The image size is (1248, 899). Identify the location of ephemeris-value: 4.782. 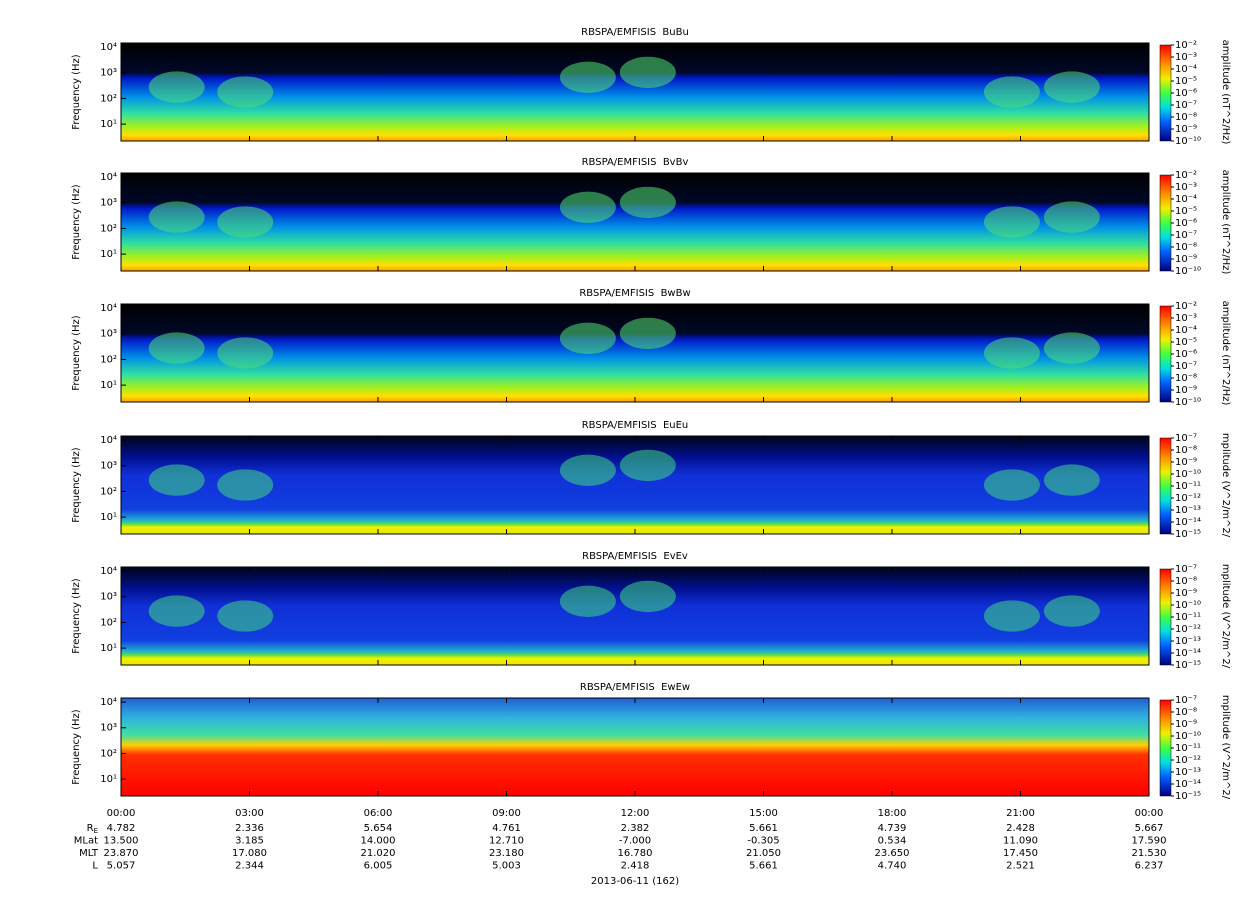
(121, 828).